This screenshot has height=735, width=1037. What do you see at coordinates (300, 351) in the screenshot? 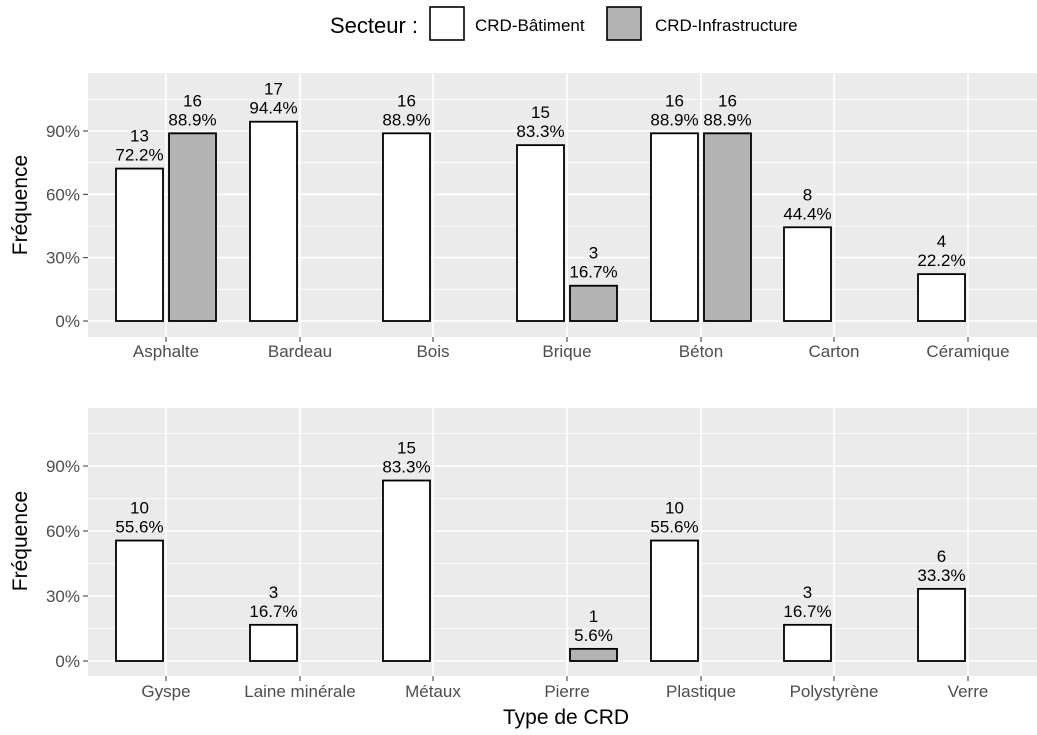
I see `x-tick-label: Bardeau` at bounding box center [300, 351].